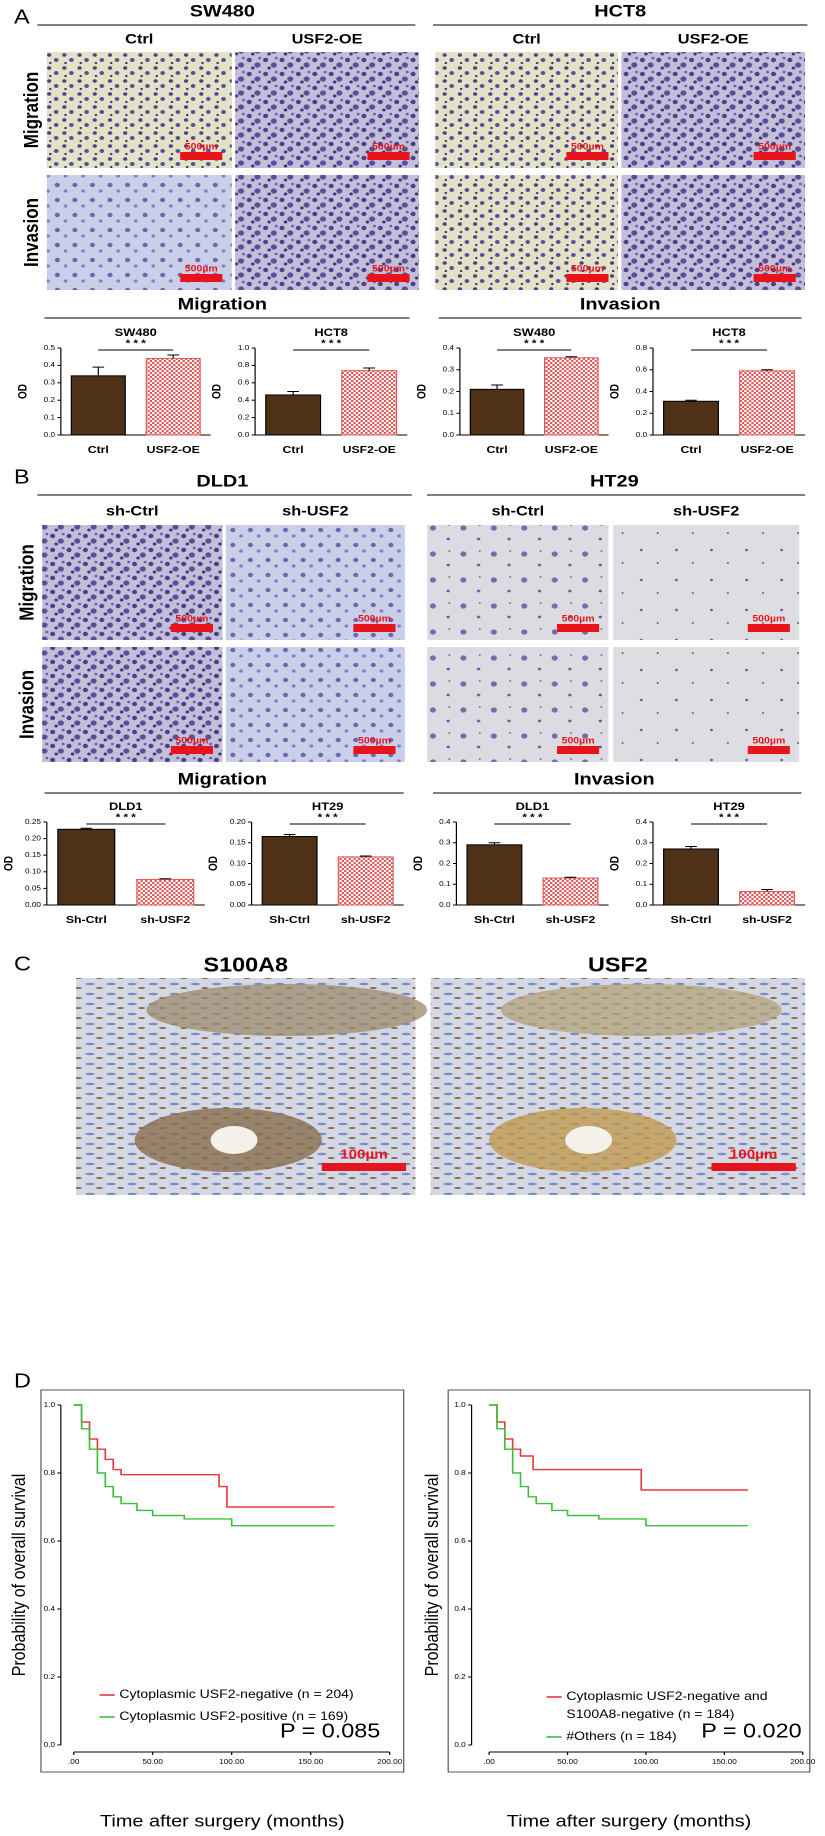  I want to click on condition-label: USF2-OE, so click(327, 40).